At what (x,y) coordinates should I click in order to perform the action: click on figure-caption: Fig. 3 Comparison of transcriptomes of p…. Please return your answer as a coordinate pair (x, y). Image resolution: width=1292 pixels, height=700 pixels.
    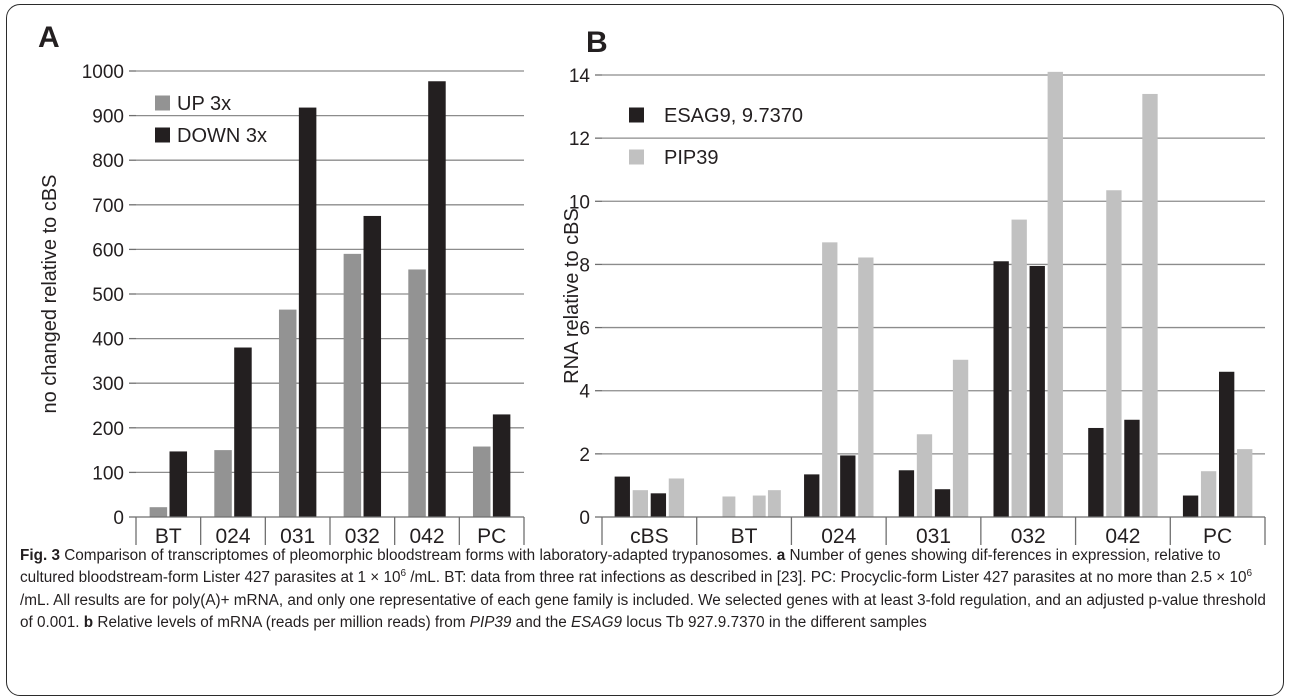
    Looking at the image, I should click on (645, 590).